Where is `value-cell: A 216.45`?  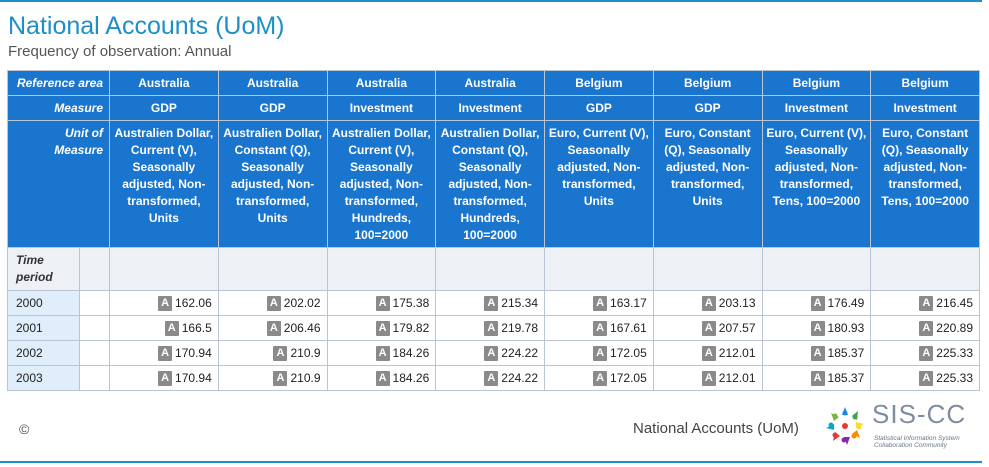 value-cell: A 216.45 is located at coordinates (925, 303).